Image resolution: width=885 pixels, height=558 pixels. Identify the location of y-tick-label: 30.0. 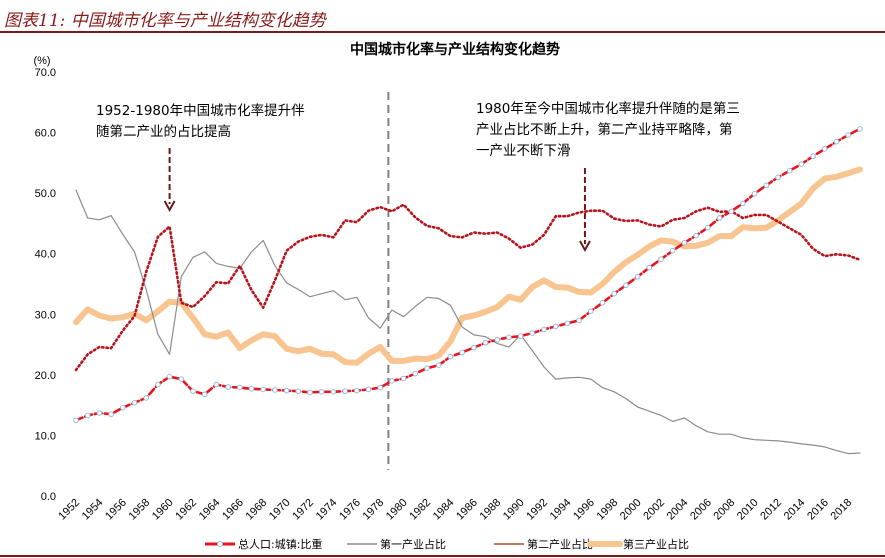
(45, 315).